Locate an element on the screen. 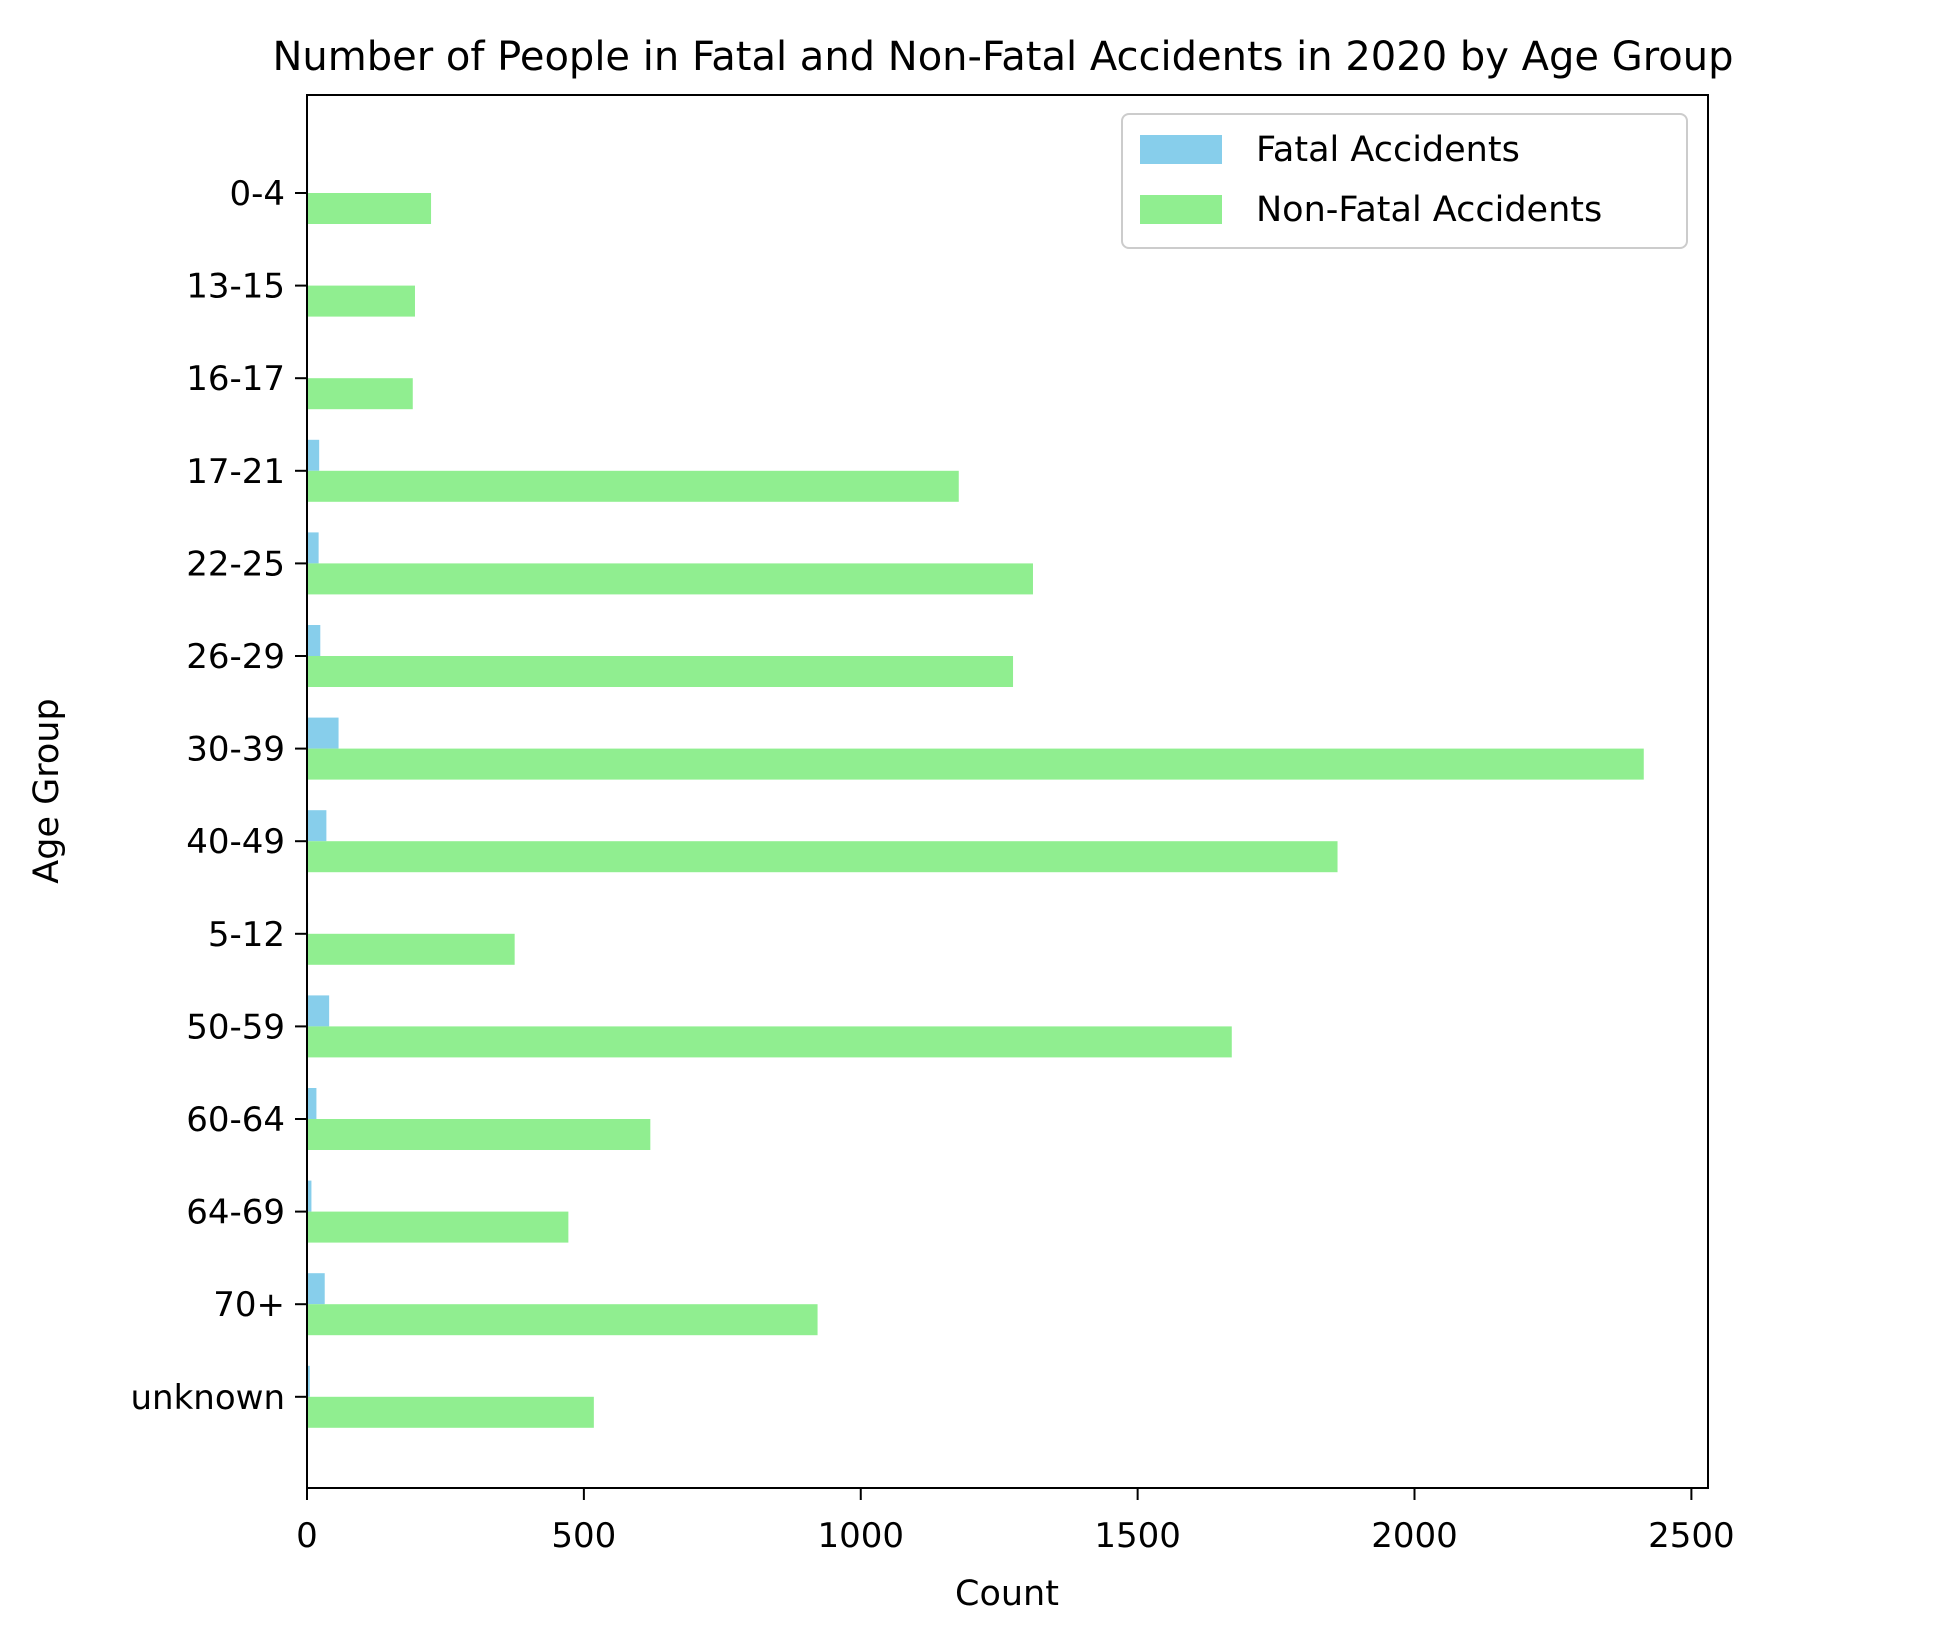  y-tick-label-50-59: 50-59 is located at coordinates (235, 1027).